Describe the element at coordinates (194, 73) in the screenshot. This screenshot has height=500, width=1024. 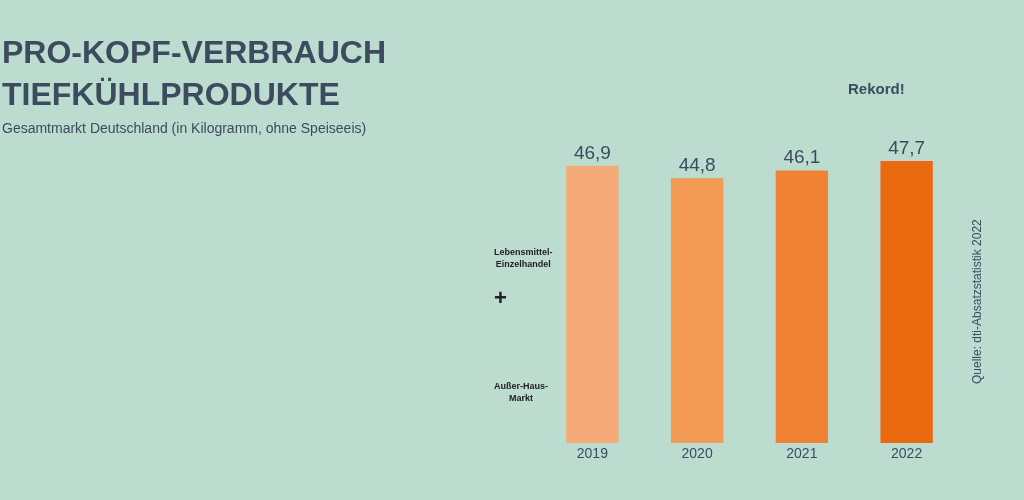
I see `text: PRO-KOPF-VERBRAUCH TIEFKÜHLPRODUKTE` at that location.